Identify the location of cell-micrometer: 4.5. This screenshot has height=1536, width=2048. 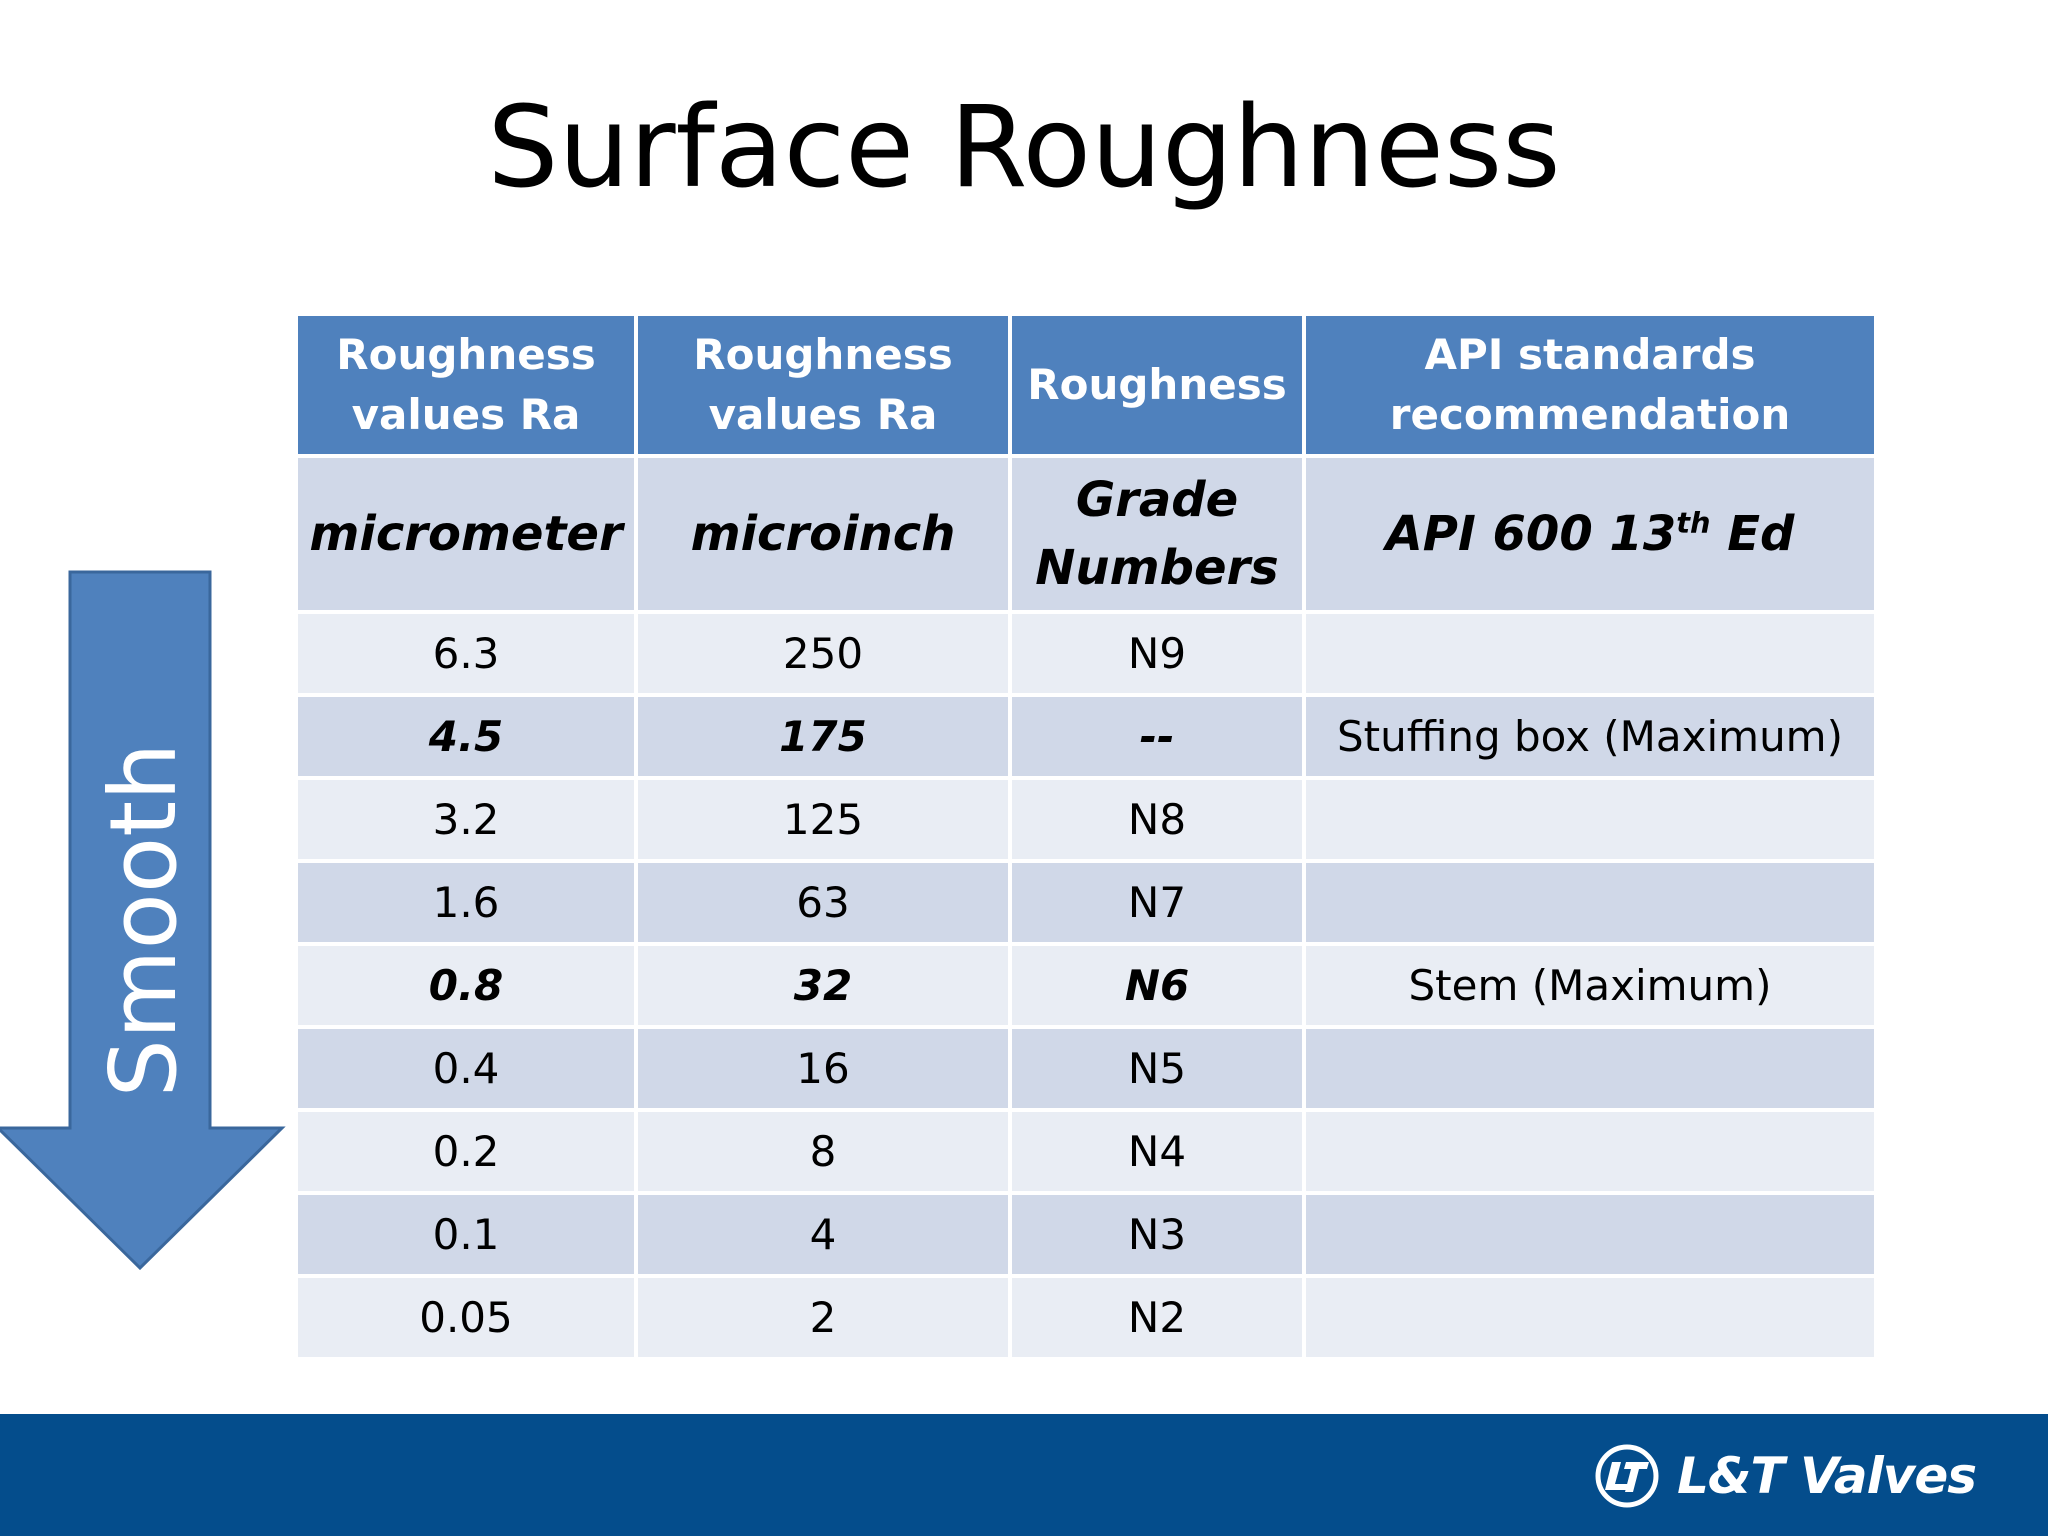
(466, 736).